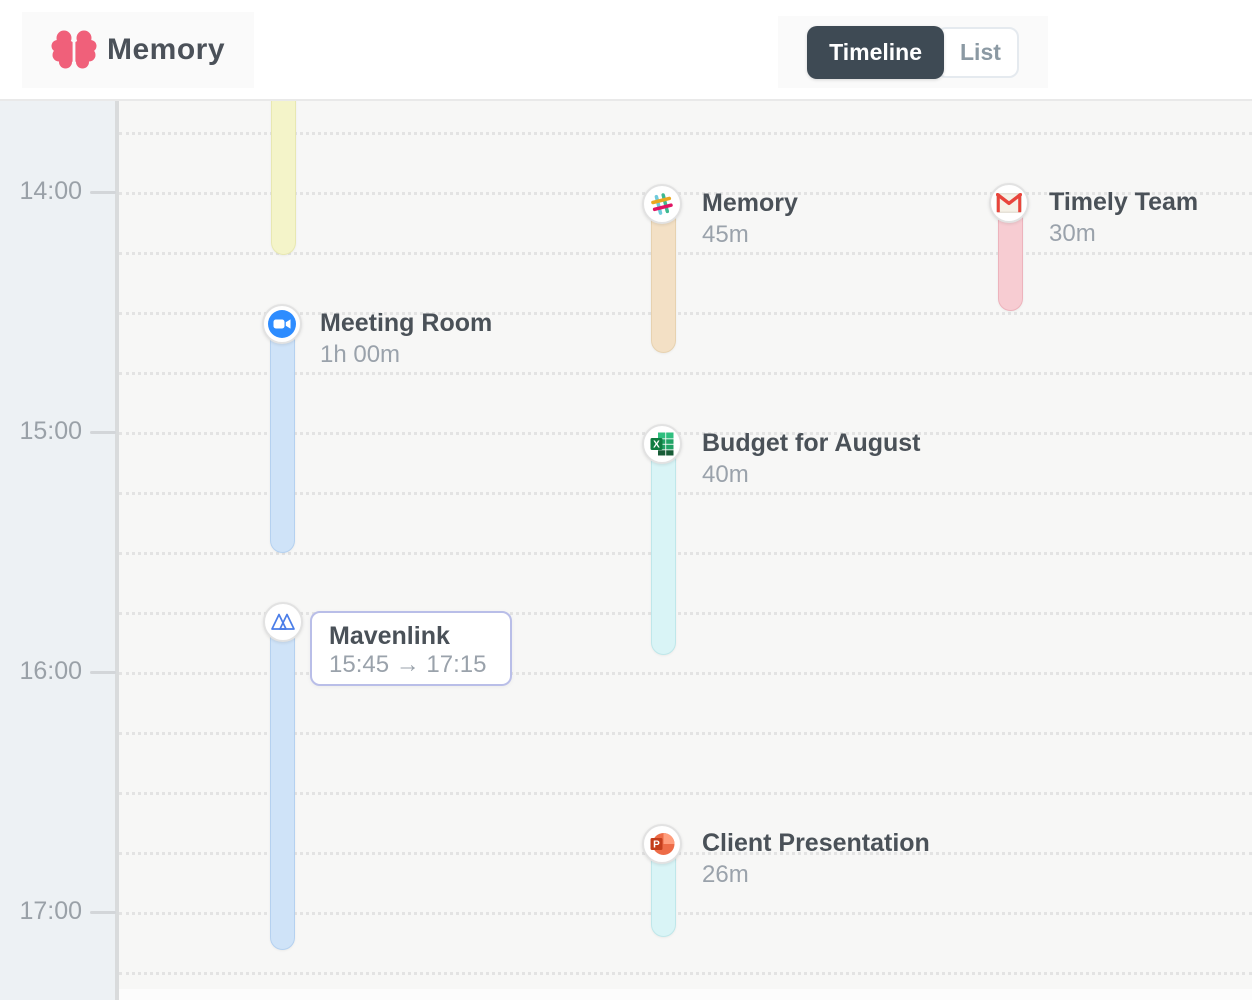  Describe the element at coordinates (626, 50) in the screenshot. I see `app-header: Memory Timeline List` at that location.